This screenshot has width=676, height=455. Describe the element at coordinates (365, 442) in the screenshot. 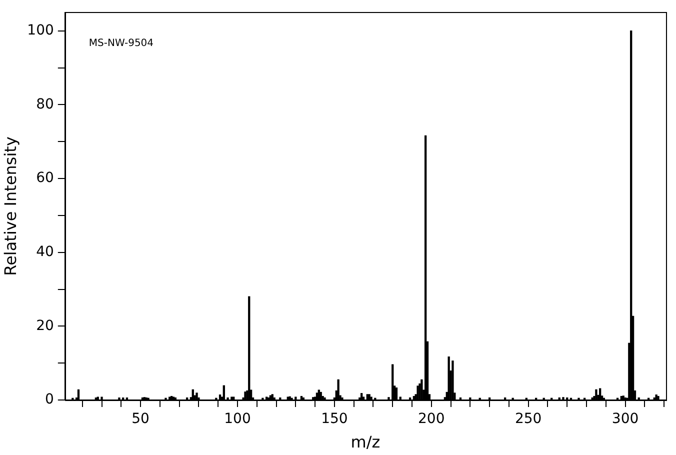

I see `x-axis-title: m/z` at that location.